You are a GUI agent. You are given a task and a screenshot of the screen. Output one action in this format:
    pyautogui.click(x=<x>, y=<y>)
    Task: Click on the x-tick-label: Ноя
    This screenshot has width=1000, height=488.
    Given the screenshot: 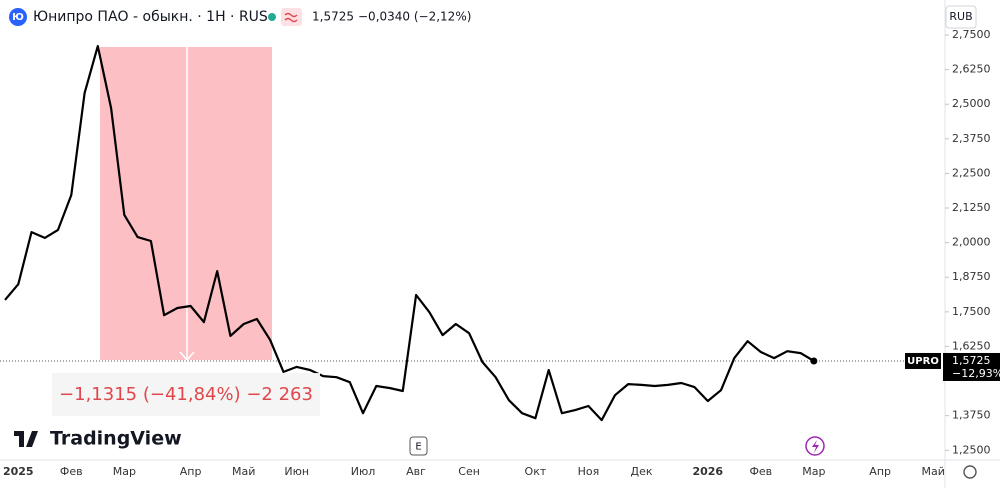 What is the action you would take?
    pyautogui.click(x=589, y=471)
    